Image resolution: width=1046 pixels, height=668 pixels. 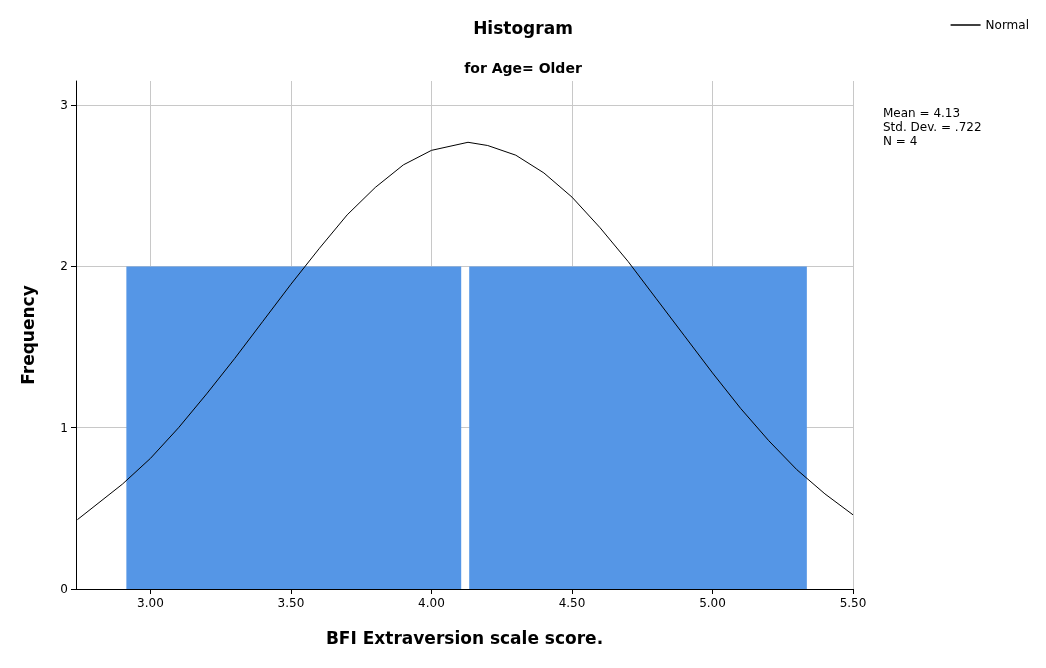 What do you see at coordinates (572, 603) in the screenshot?
I see `x-tick-label: 4.50` at bounding box center [572, 603].